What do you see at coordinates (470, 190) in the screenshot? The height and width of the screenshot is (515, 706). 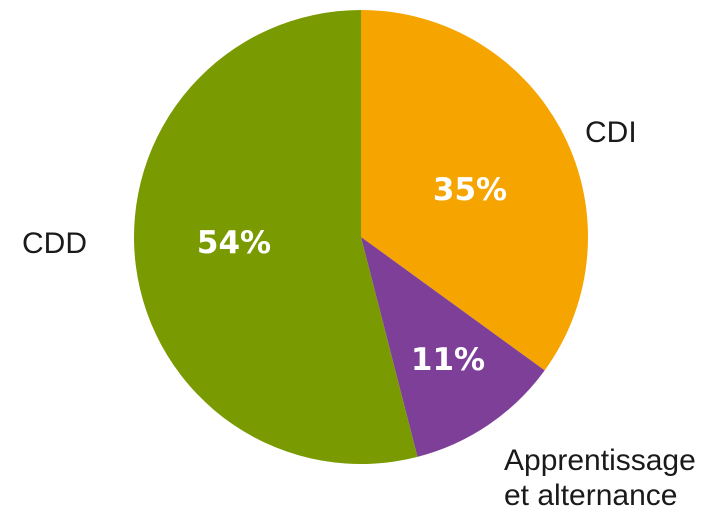 I see `slice-value-label-cdi: 35%` at bounding box center [470, 190].